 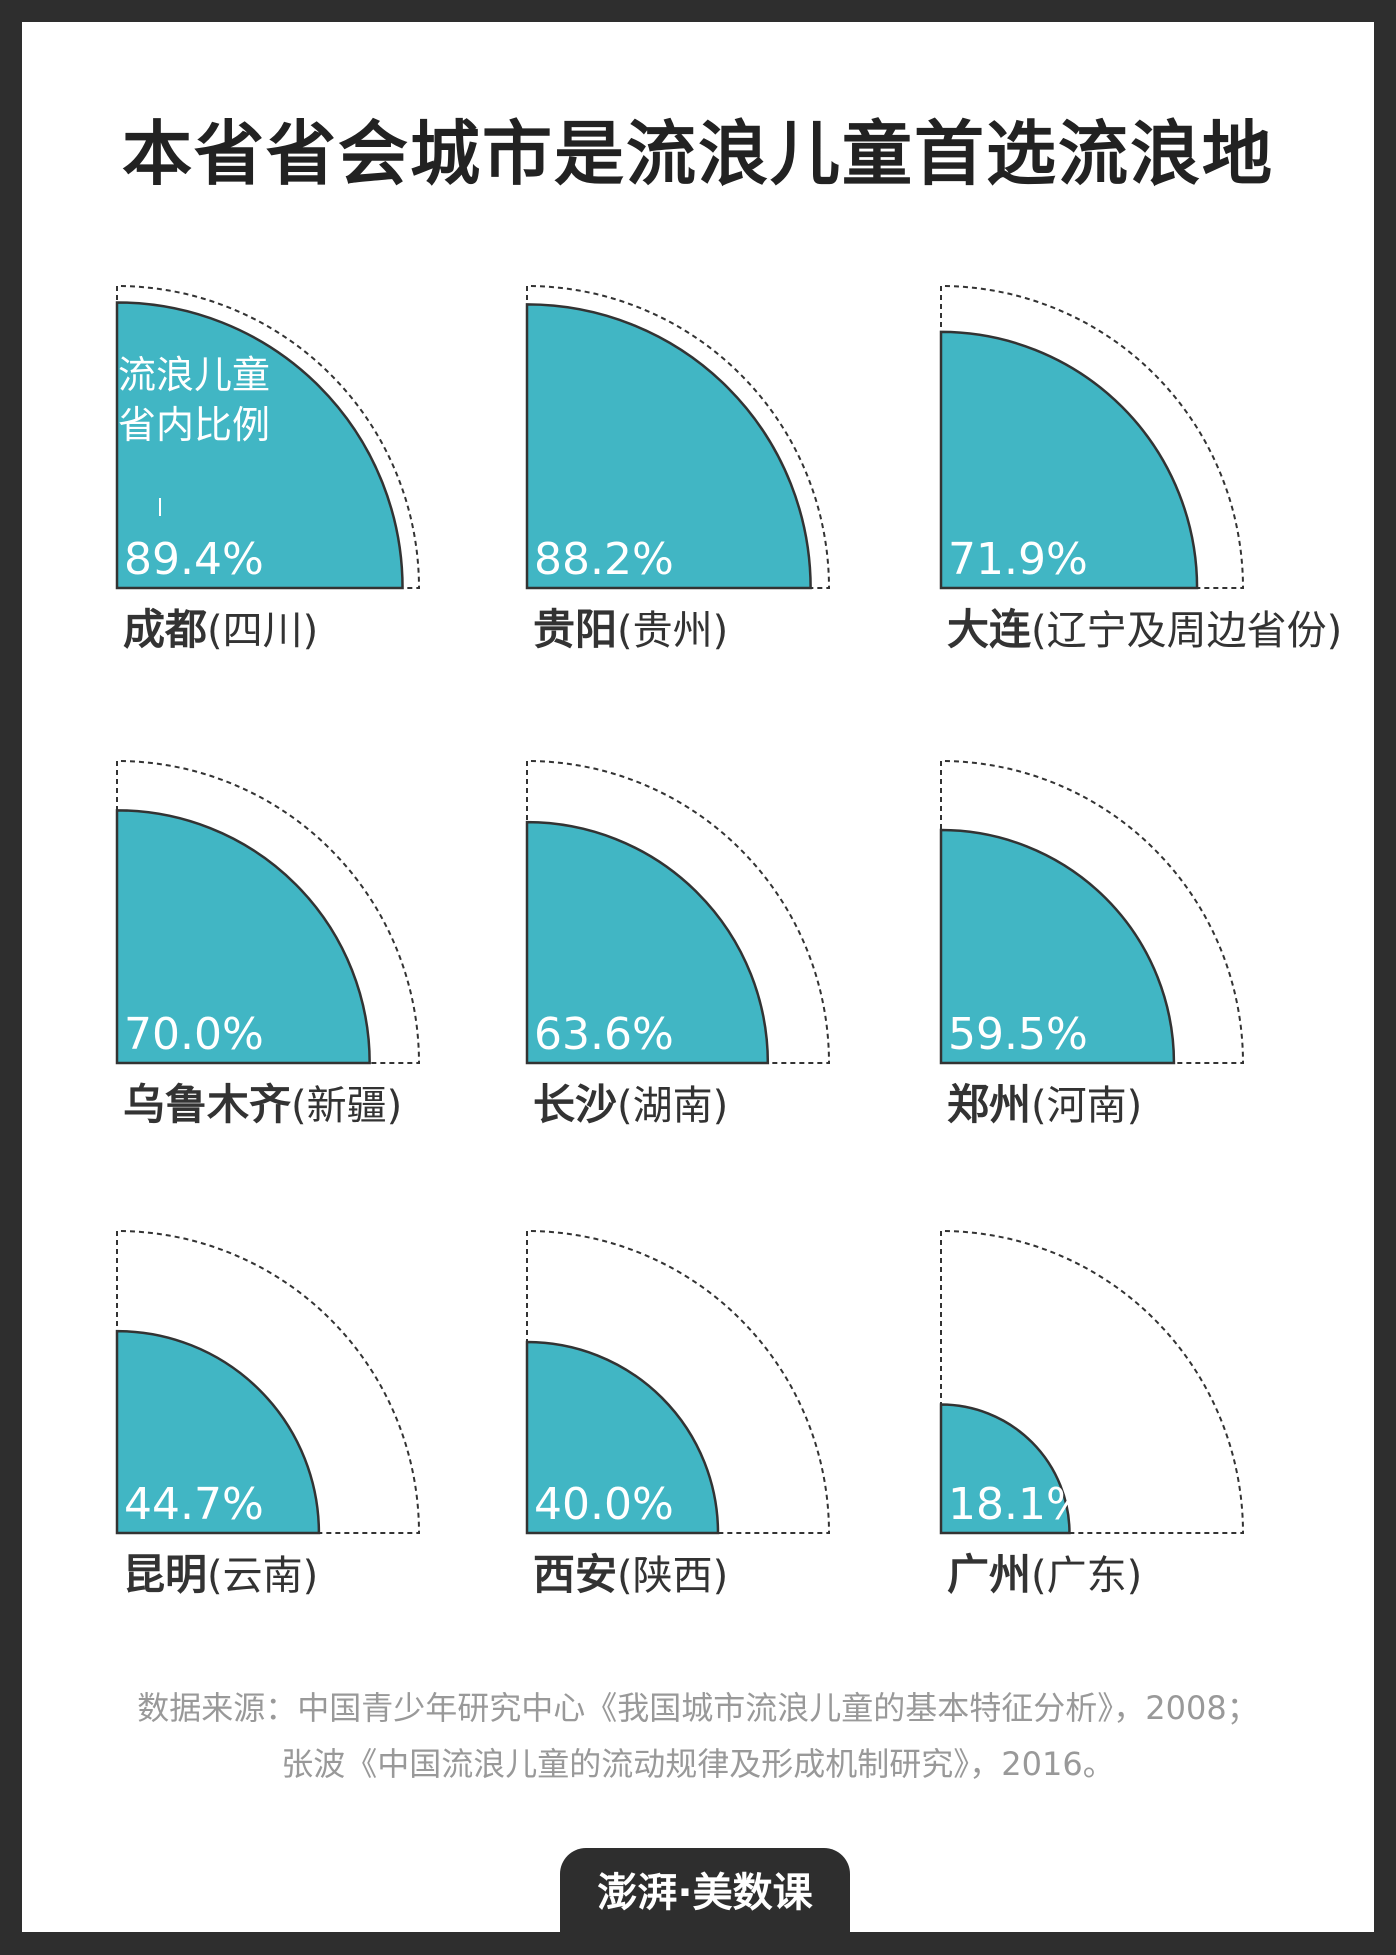 I want to click on city-label: 成都(四川), so click(x=220, y=629).